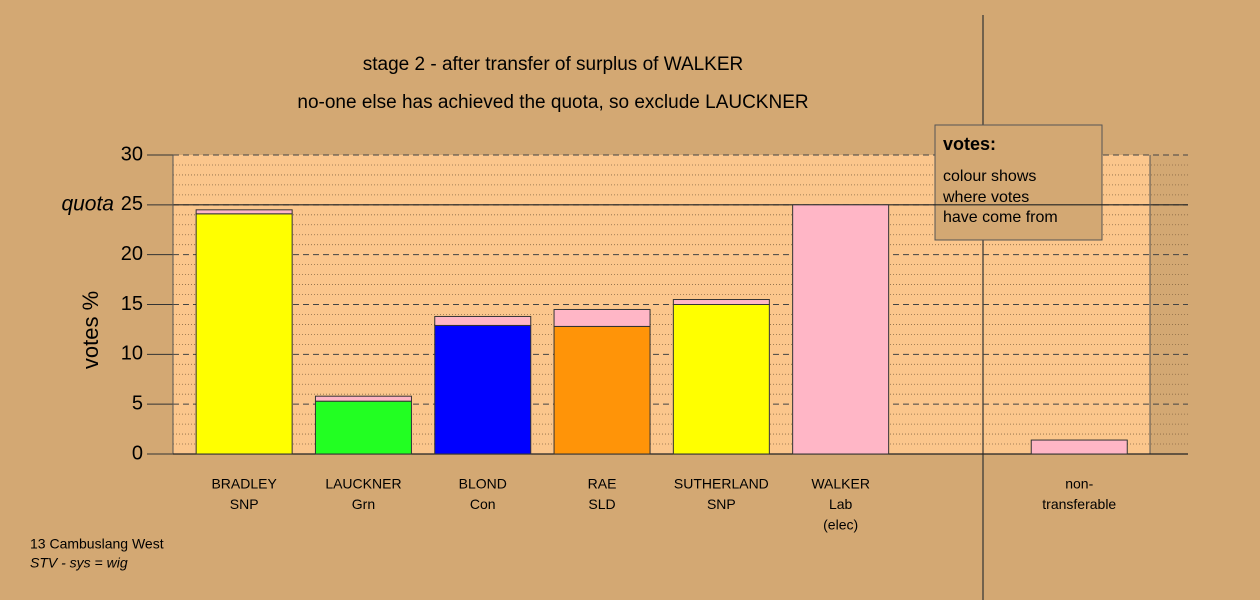  I want to click on y-tick-label: 20, so click(132, 254).